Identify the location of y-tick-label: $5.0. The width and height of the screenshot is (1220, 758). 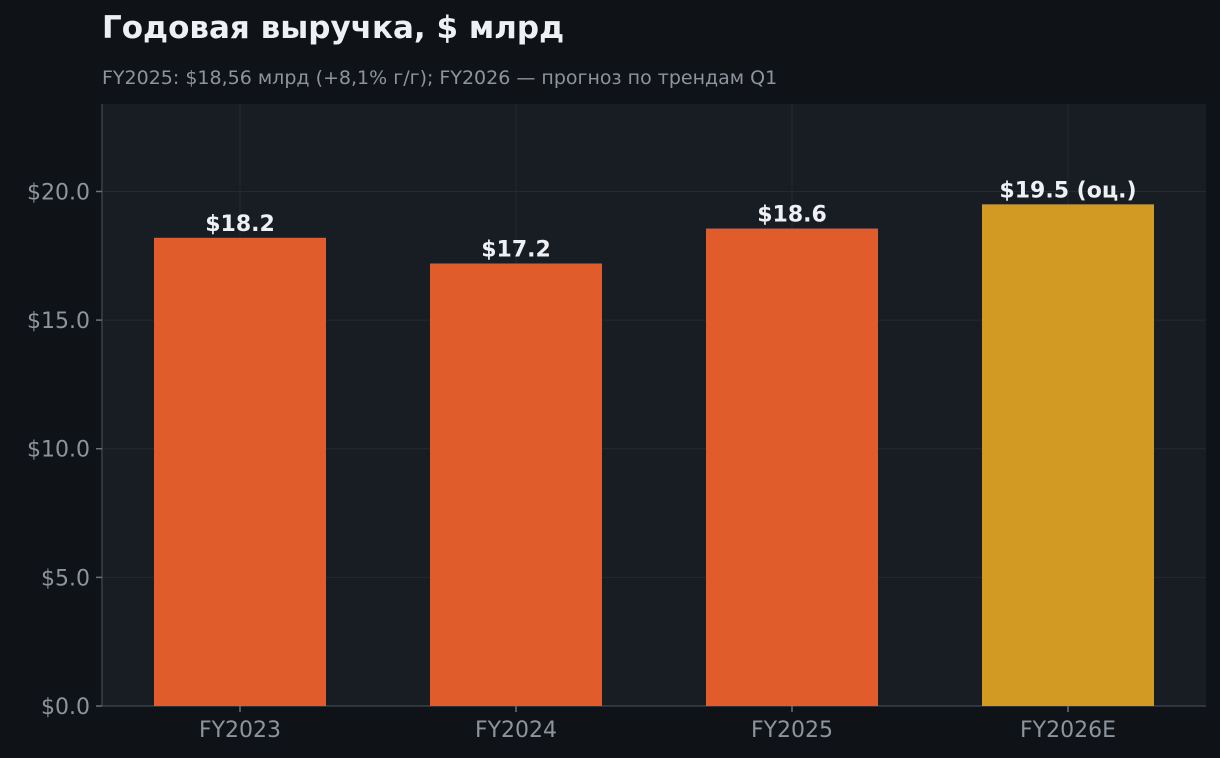
(65, 578).